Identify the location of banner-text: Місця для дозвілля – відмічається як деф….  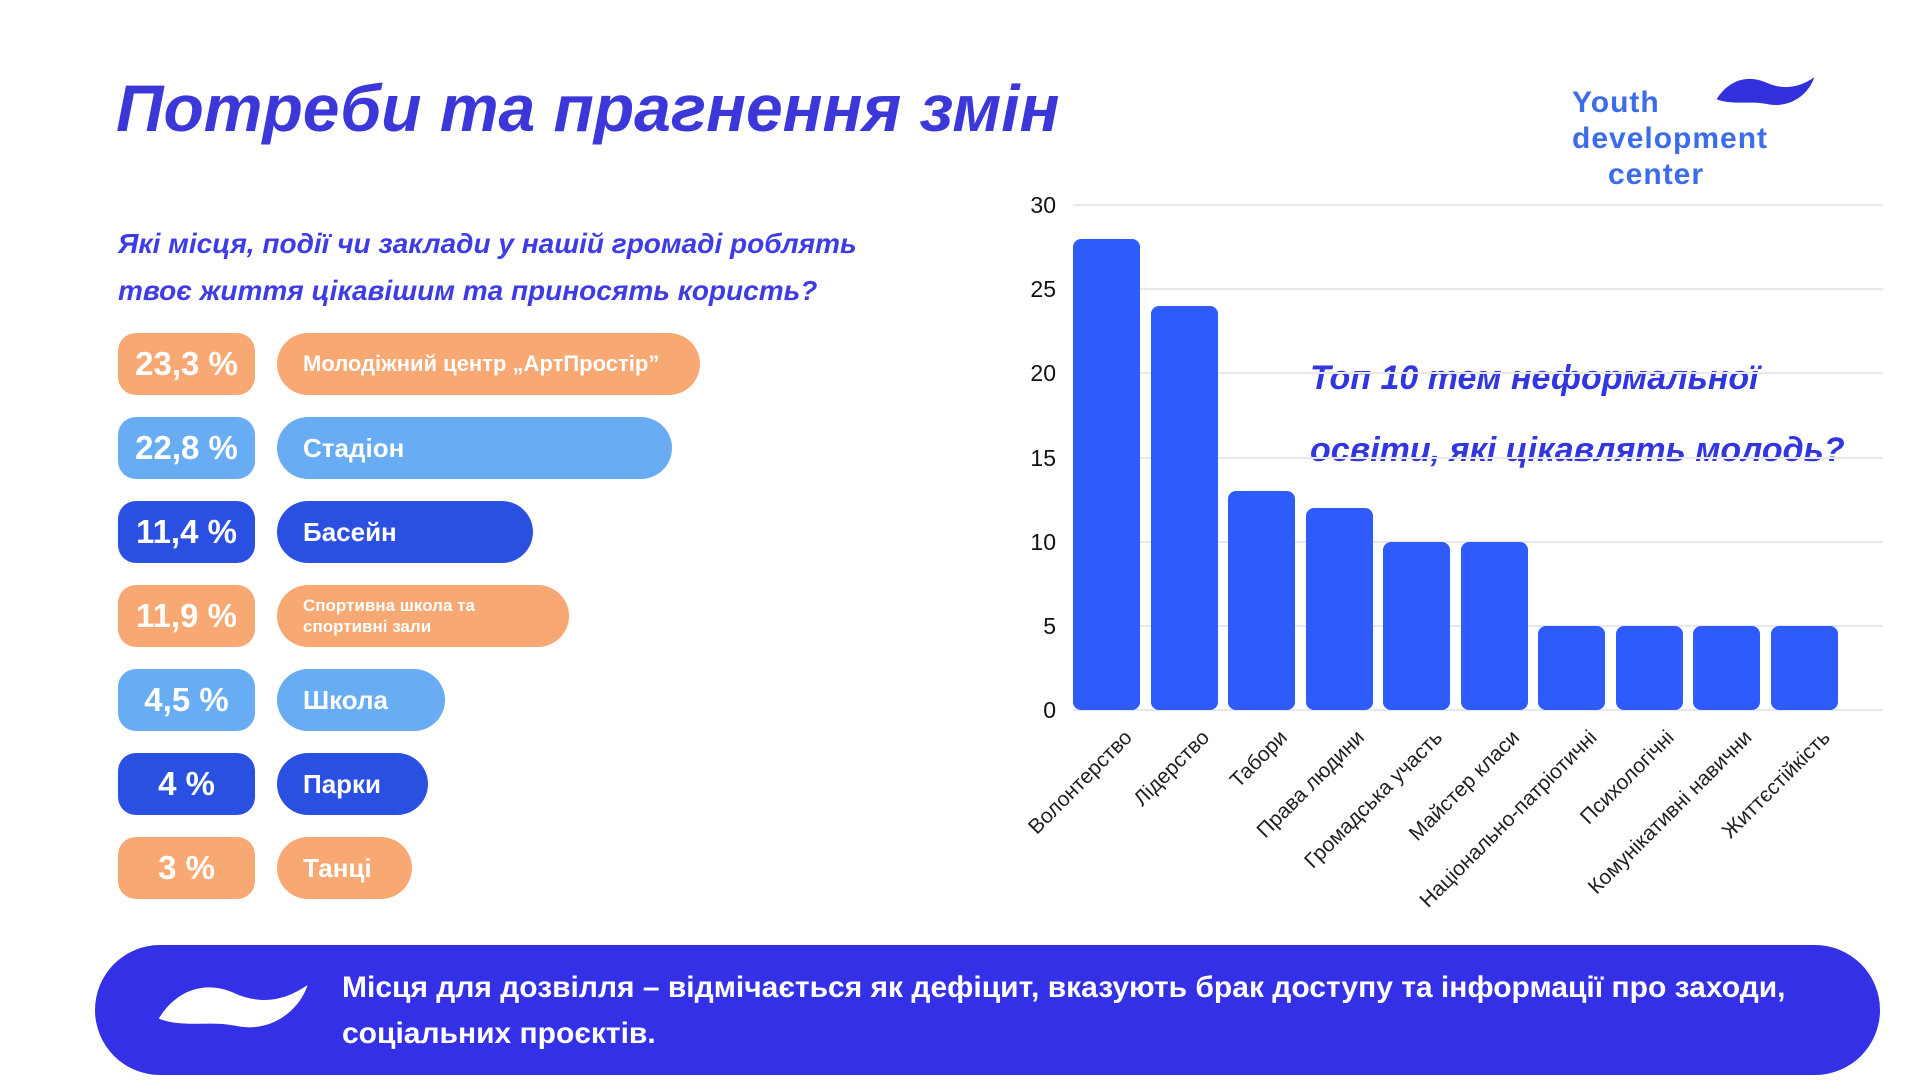
(1064, 1011).